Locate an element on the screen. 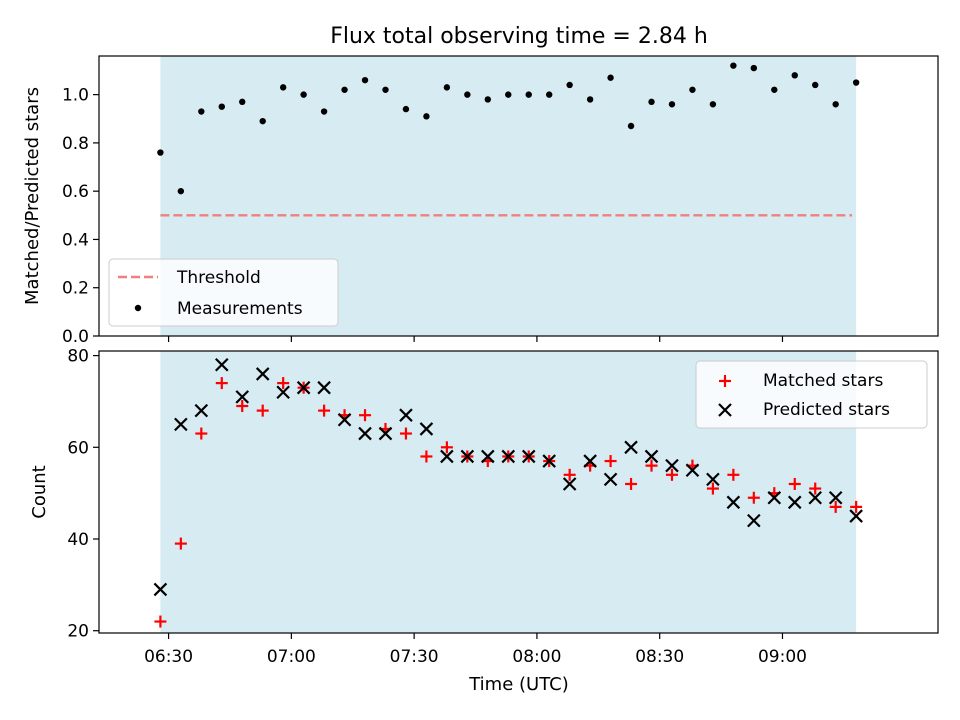 The height and width of the screenshot is (720, 960). x-tick-label: 06:30 is located at coordinates (168, 657).